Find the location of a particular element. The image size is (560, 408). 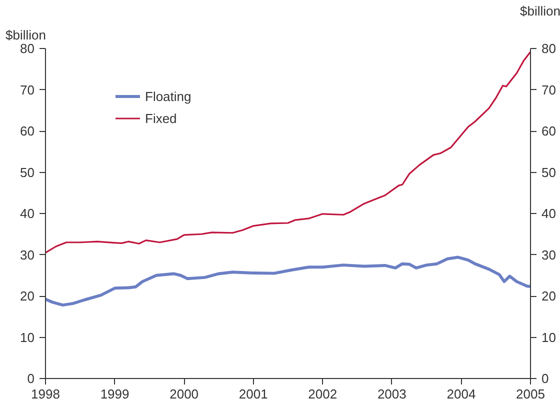

x-tick-label: 2001 is located at coordinates (253, 394).